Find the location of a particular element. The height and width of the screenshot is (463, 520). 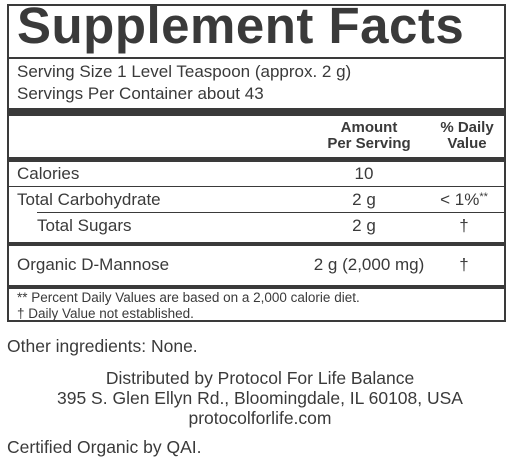

distributor-line-1: Distributed by Protocol For Life Balance is located at coordinates (260, 378).